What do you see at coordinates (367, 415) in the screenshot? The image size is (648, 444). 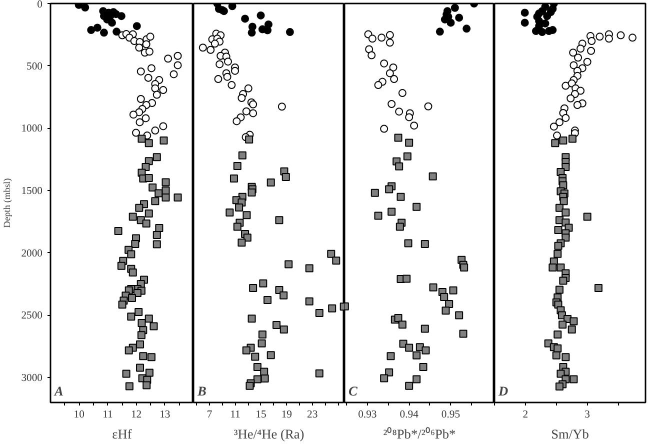 I see `x-tick-label: 0.93` at bounding box center [367, 415].